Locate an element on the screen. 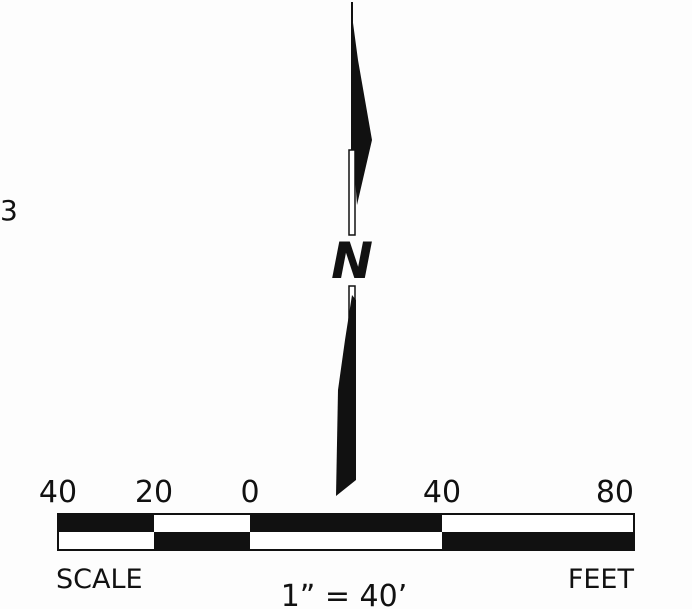  scale-label: SCALE is located at coordinates (99, 579).